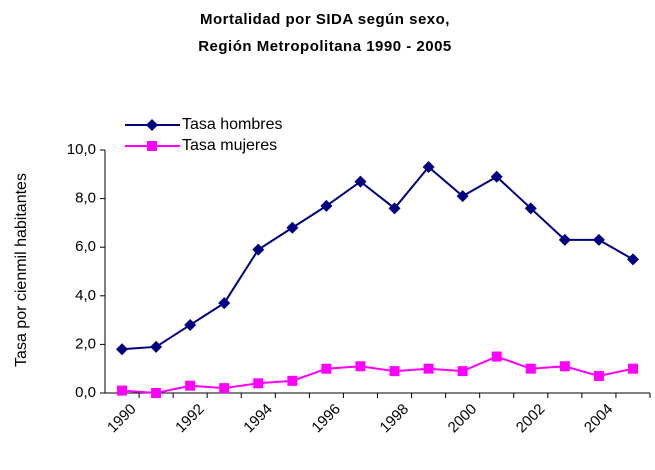 Image resolution: width=655 pixels, height=470 pixels. I want to click on x-tick-label: 1994, so click(258, 419).